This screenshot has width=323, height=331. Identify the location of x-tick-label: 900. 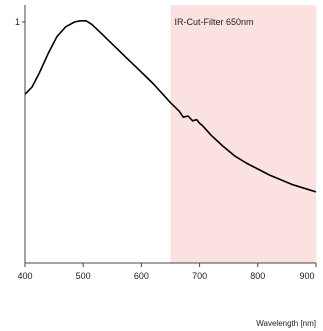
(306, 276).